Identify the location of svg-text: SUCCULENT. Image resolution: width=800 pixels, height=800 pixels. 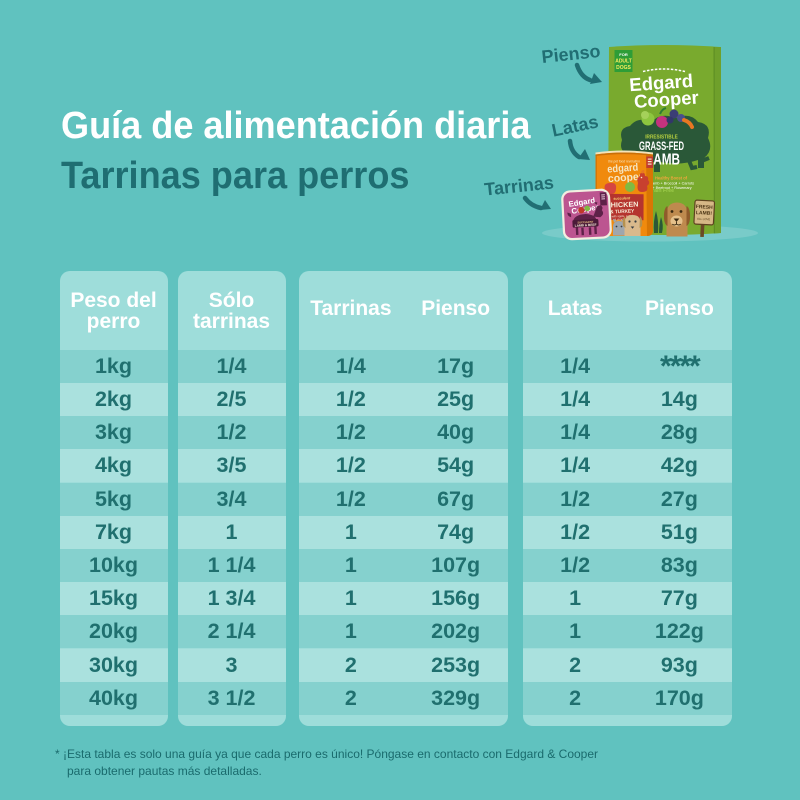
(585, 222).